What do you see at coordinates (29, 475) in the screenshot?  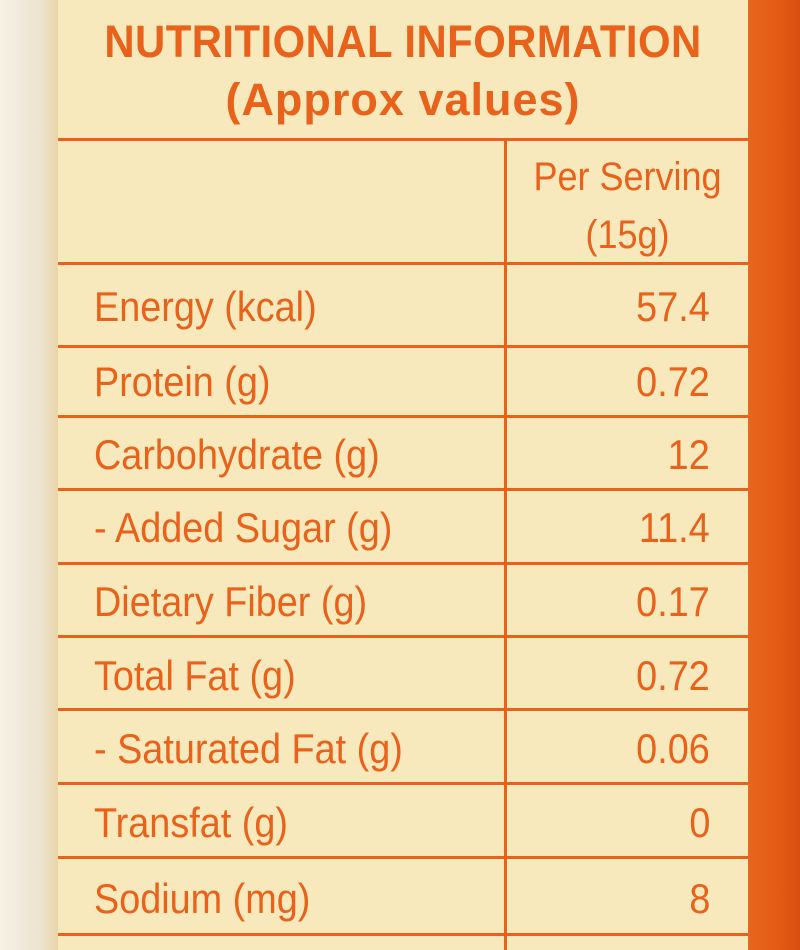 I see `package-left-edge` at bounding box center [29, 475].